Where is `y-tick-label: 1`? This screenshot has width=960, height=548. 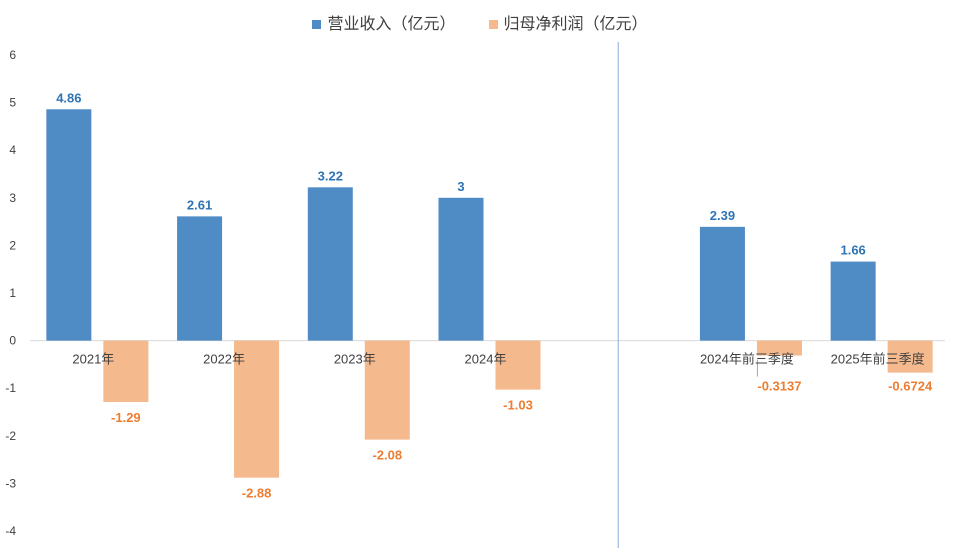 y-tick-label: 1 is located at coordinates (12, 293).